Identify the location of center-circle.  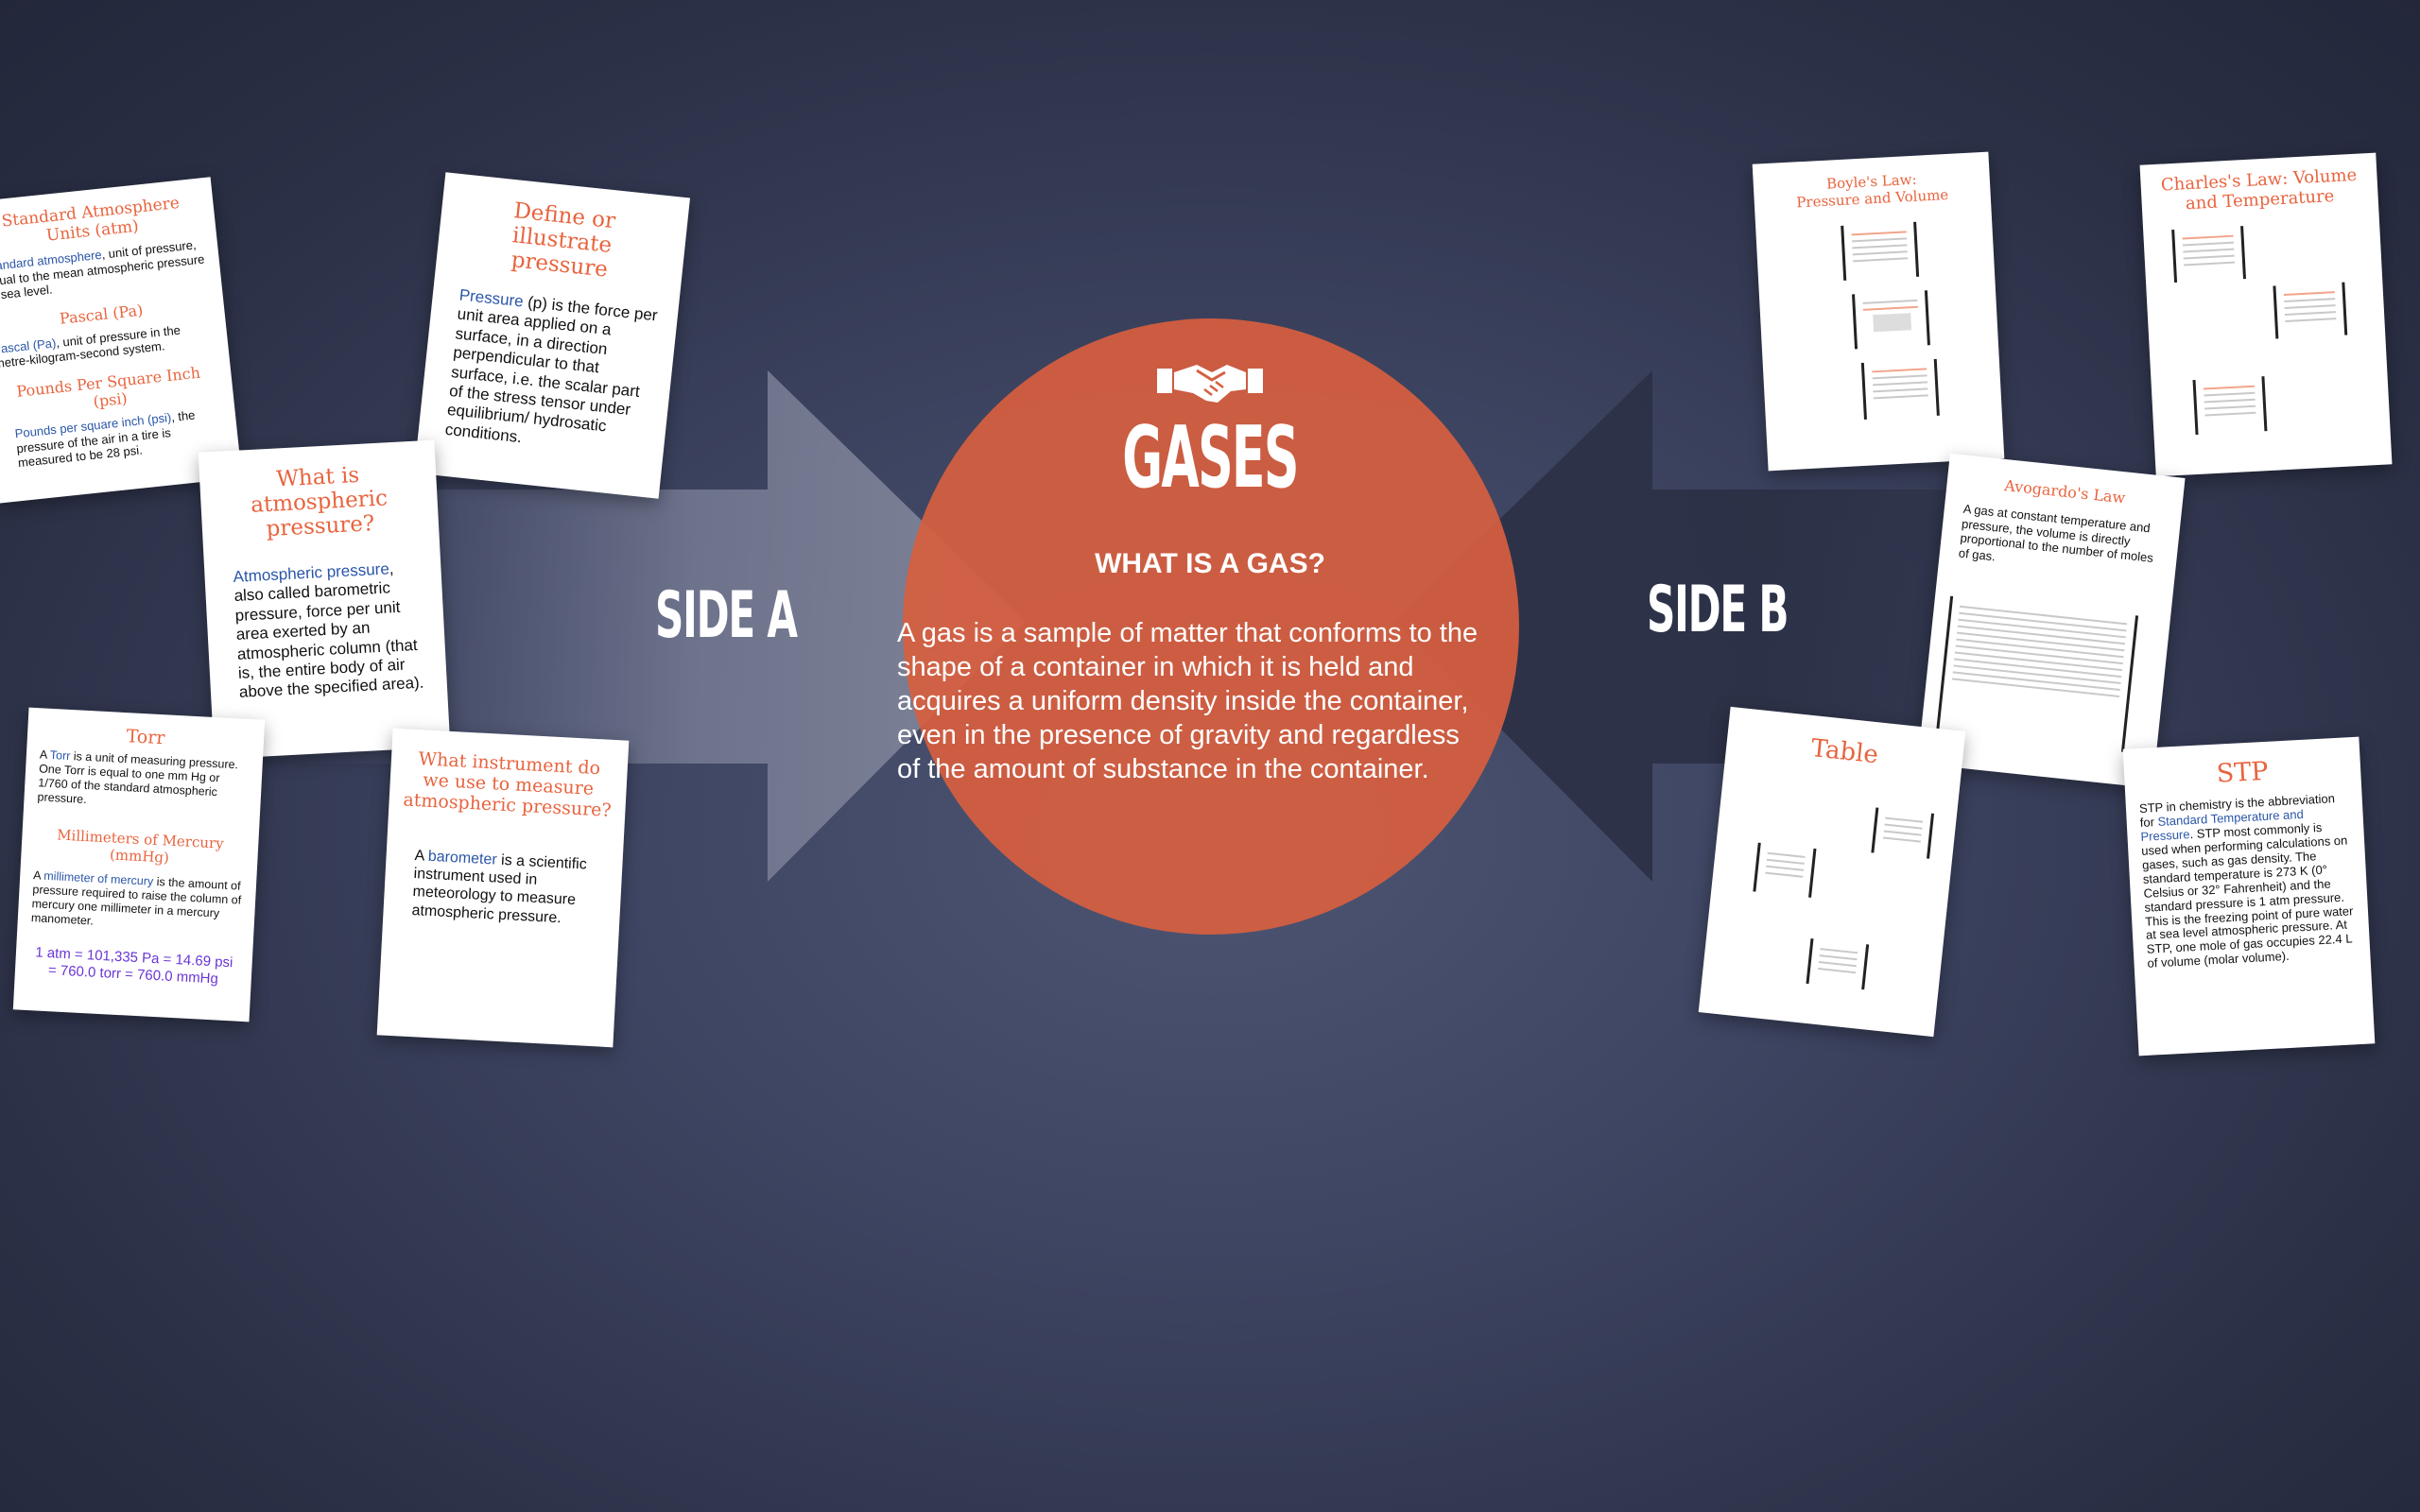
(1211, 626).